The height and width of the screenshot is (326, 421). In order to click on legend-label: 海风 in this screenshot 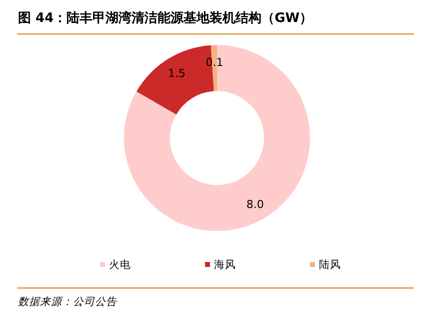, I will do `click(225, 265)`.